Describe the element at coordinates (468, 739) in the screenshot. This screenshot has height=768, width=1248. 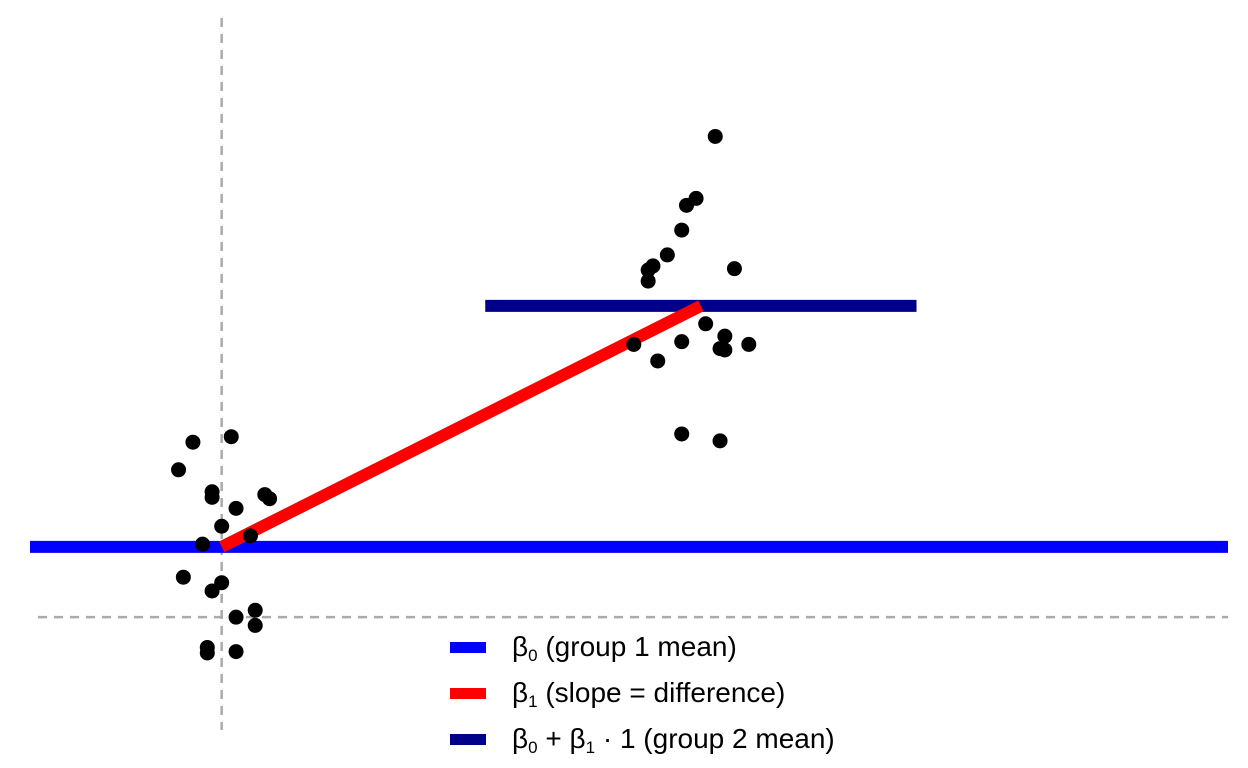
I see `legend-swatch-navy` at that location.